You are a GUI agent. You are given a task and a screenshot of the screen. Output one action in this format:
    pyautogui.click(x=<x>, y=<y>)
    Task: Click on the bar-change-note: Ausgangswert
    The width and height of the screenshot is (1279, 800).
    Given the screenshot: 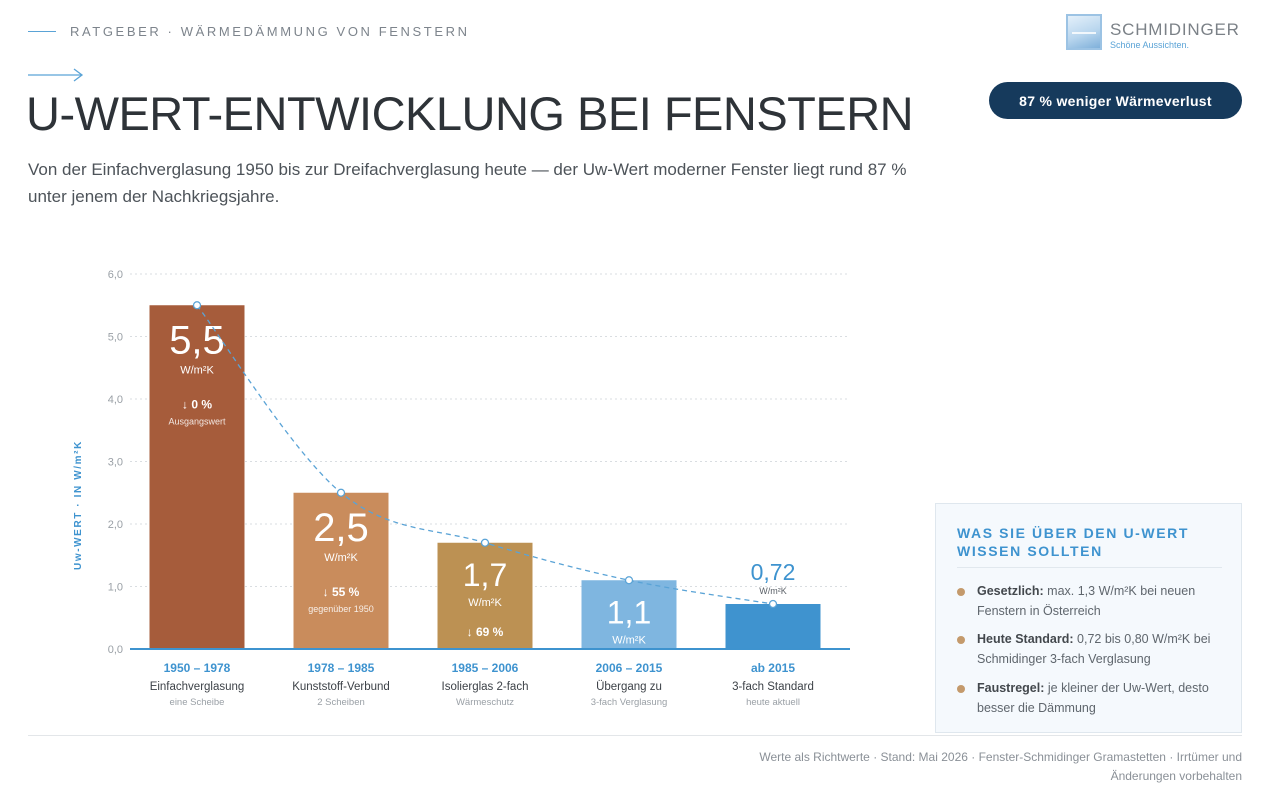 What is the action you would take?
    pyautogui.click(x=197, y=421)
    